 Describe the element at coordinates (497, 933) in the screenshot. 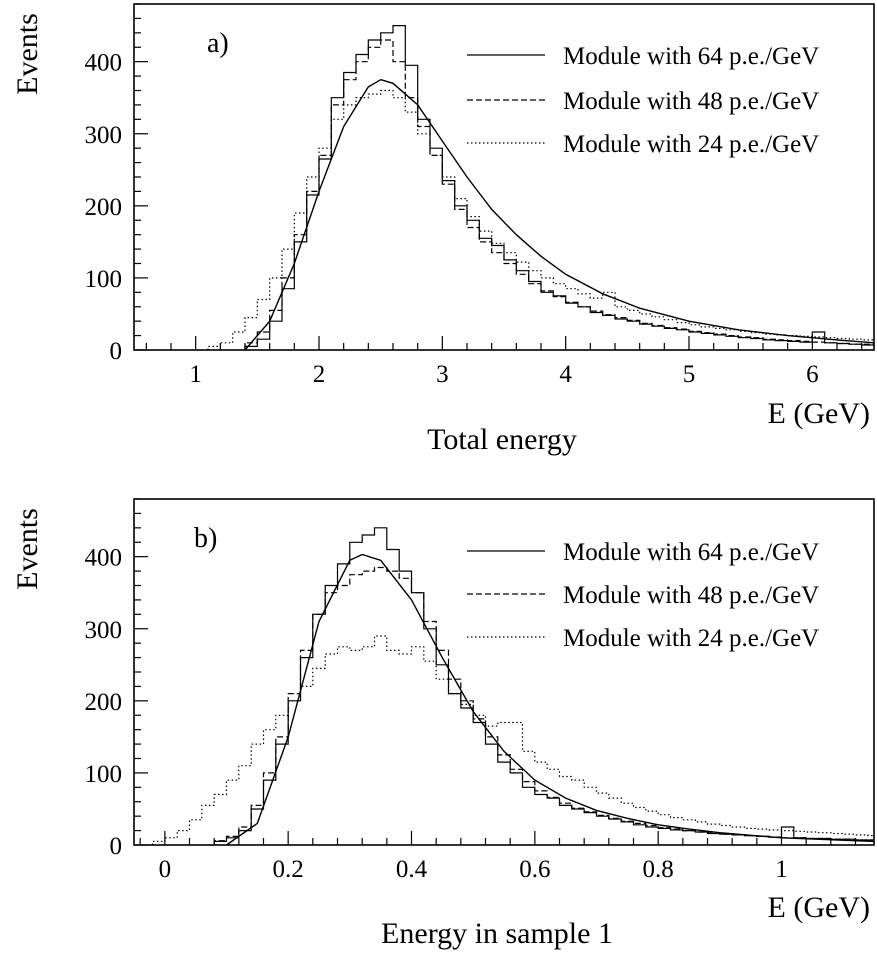

I see `chart-title-b: Energy in sample 1` at that location.